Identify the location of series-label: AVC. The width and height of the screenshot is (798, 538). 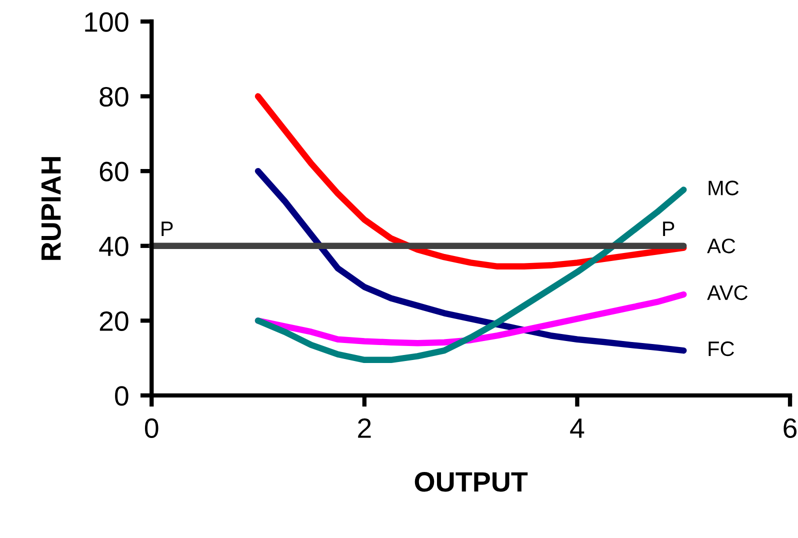
(727, 292).